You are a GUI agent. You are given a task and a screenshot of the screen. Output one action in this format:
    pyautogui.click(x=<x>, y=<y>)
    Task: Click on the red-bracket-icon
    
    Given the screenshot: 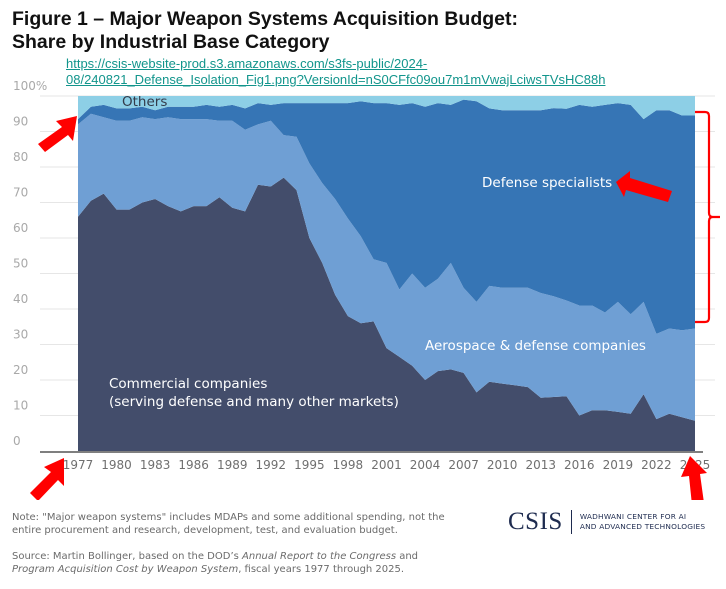 What is the action you would take?
    pyautogui.click(x=707, y=217)
    